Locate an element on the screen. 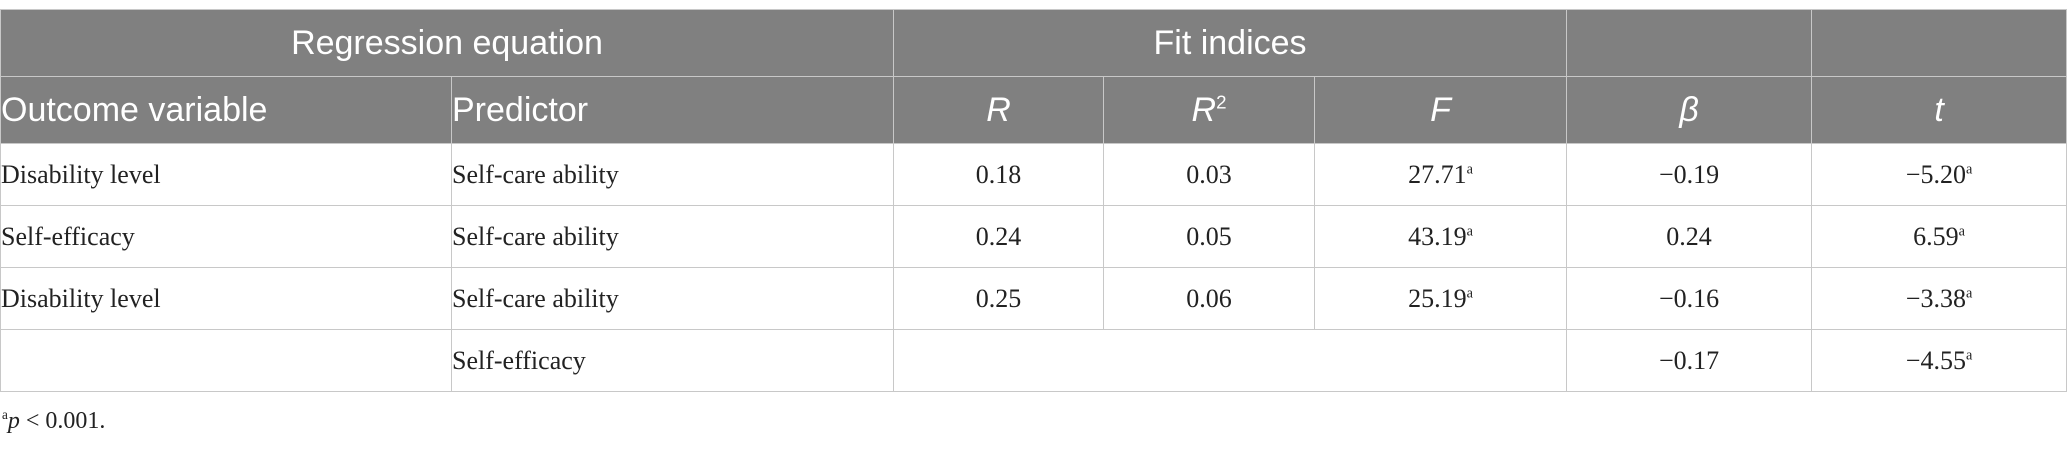 The image size is (2067, 449). header-empty-beta is located at coordinates (1689, 43).